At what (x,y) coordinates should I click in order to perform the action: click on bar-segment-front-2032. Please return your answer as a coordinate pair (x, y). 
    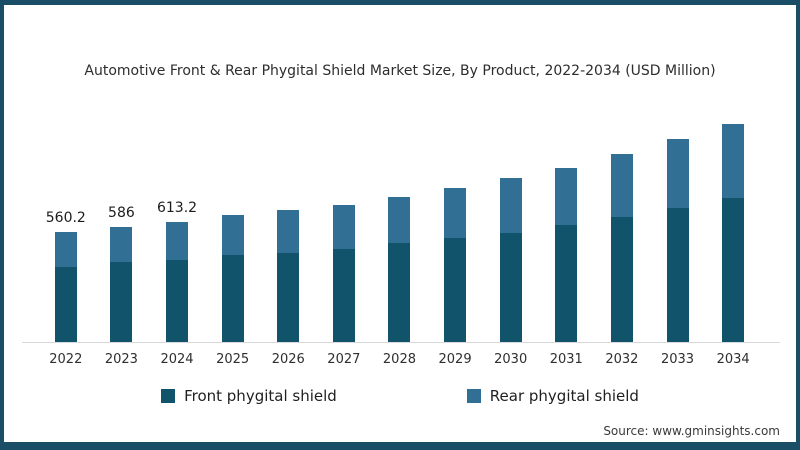
    Looking at the image, I should click on (621, 279).